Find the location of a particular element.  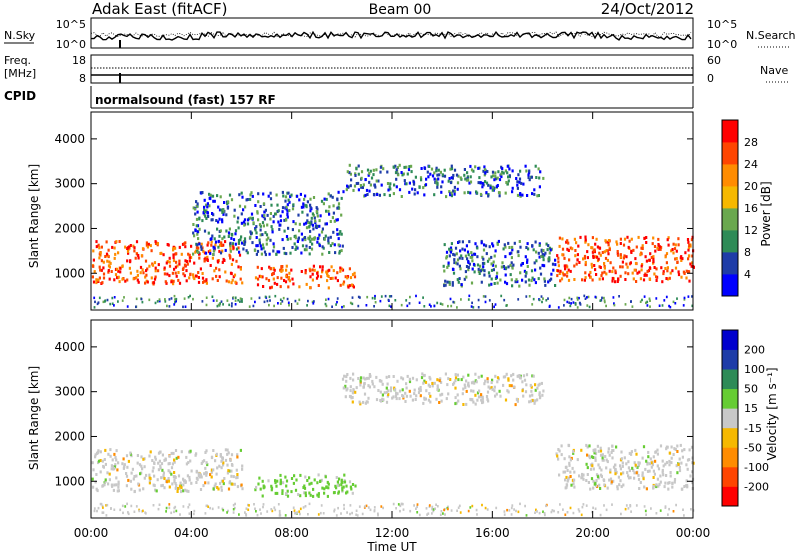

power-cell-1953 is located at coordinates (114, 305).